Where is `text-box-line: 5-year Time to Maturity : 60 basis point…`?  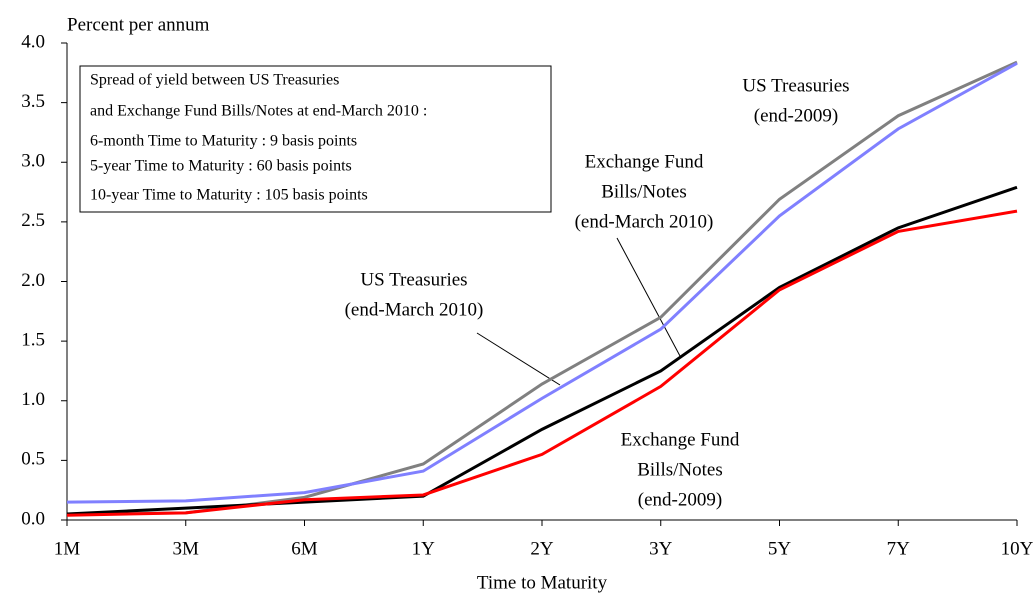 text-box-line: 5-year Time to Maturity : 60 basis point… is located at coordinates (221, 166).